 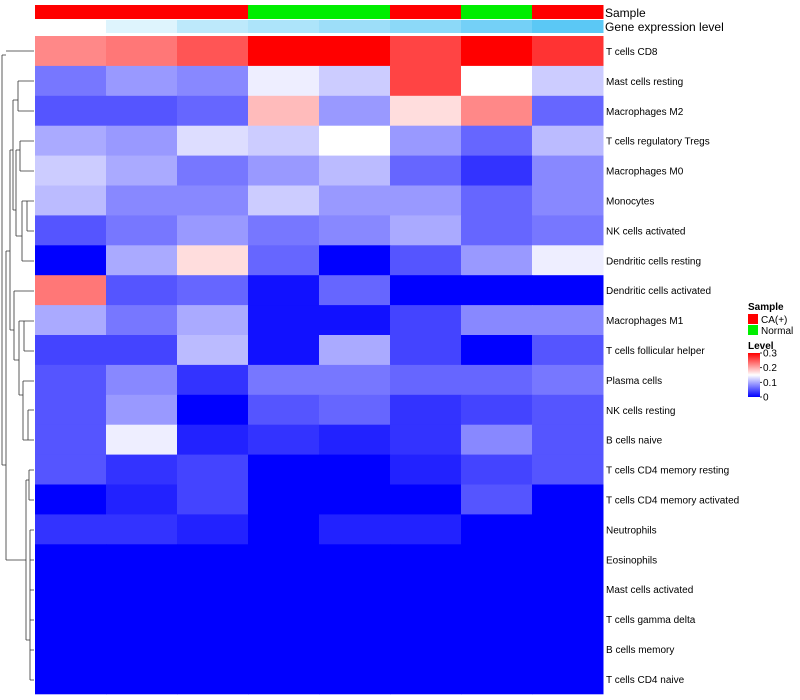 I want to click on row-label: T cells CD8, so click(x=632, y=52).